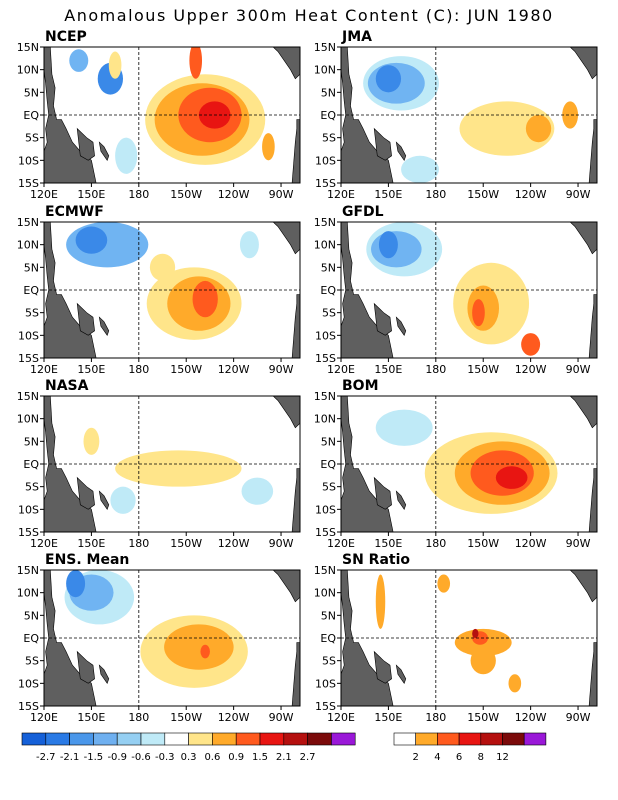 This screenshot has width=618, height=800. What do you see at coordinates (236, 757) in the screenshot?
I see `colorbar-label: 0.9` at bounding box center [236, 757].